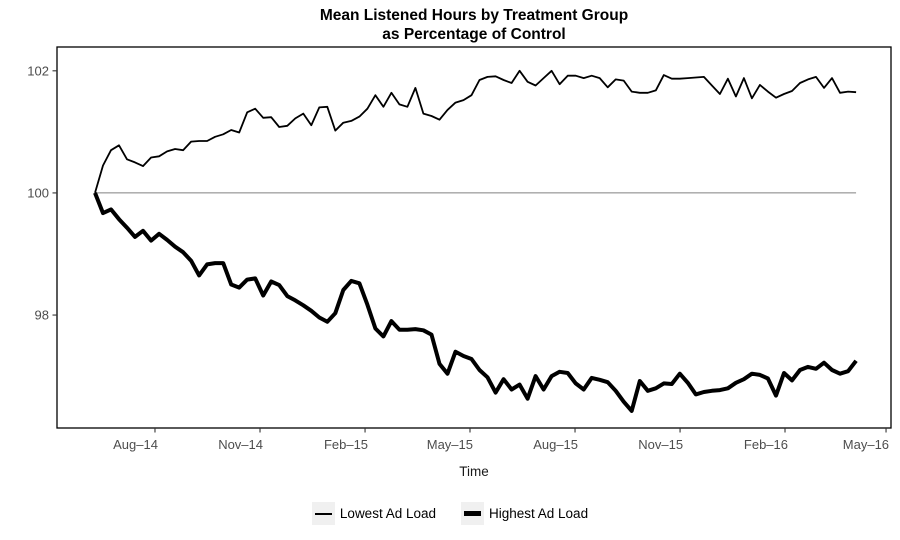 This screenshot has width=900, height=540. What do you see at coordinates (38, 70) in the screenshot?
I see `y-tick-label: 102` at bounding box center [38, 70].